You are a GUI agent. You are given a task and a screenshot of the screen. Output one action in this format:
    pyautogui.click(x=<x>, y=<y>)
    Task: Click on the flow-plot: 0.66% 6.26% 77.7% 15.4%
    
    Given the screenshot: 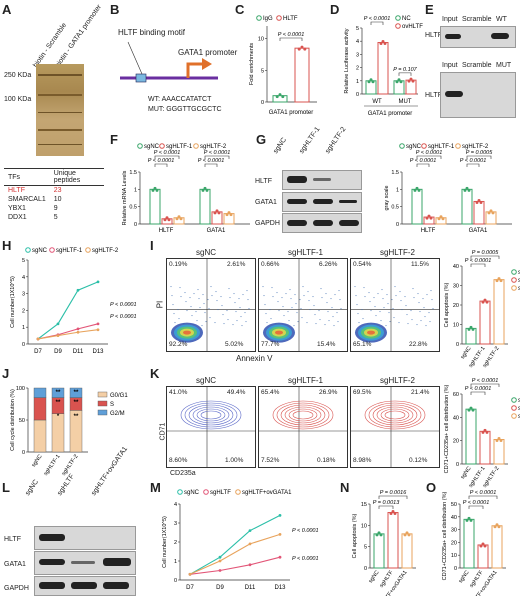 What is the action you would take?
    pyautogui.click(x=303, y=305)
    